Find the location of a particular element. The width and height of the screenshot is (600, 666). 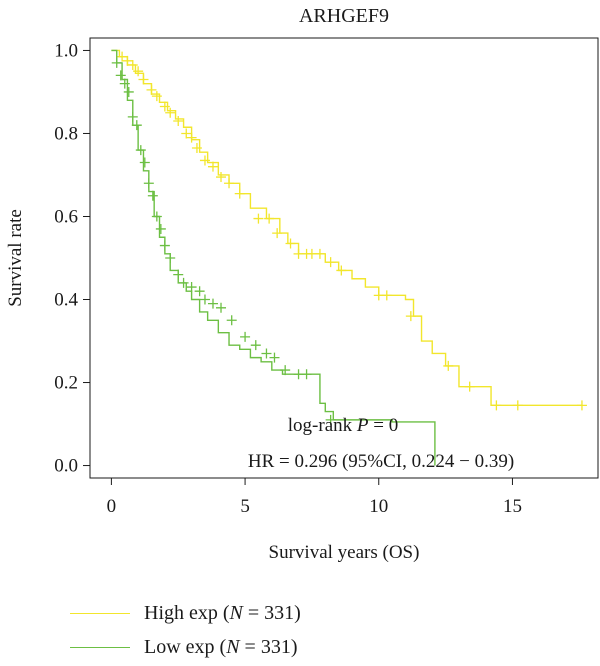

legend-low-n: N is located at coordinates (233, 646).